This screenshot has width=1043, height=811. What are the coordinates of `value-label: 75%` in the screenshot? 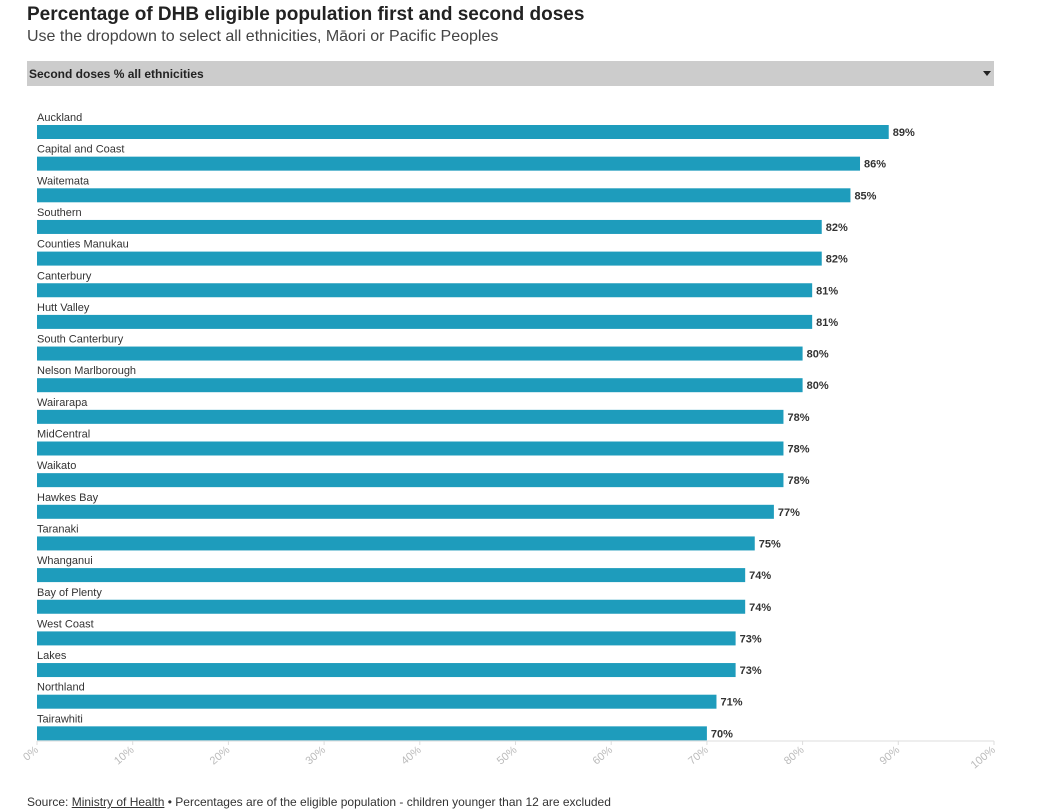 It's located at (770, 544).